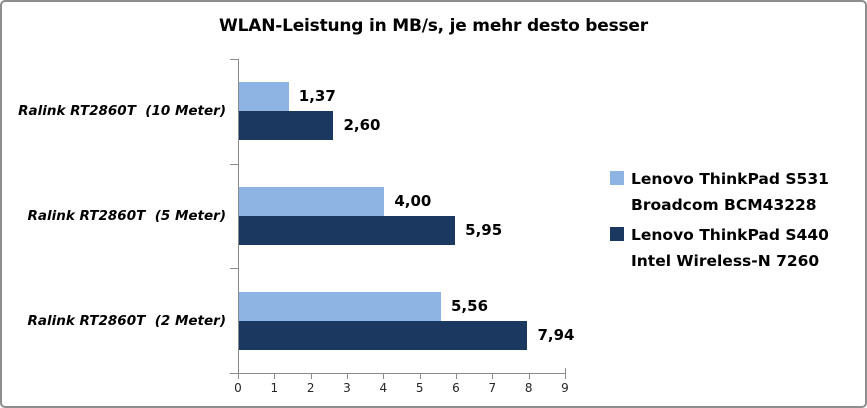 This screenshot has height=408, width=867. Describe the element at coordinates (310, 388) in the screenshot. I see `value-axis-tick-label: 2` at that location.